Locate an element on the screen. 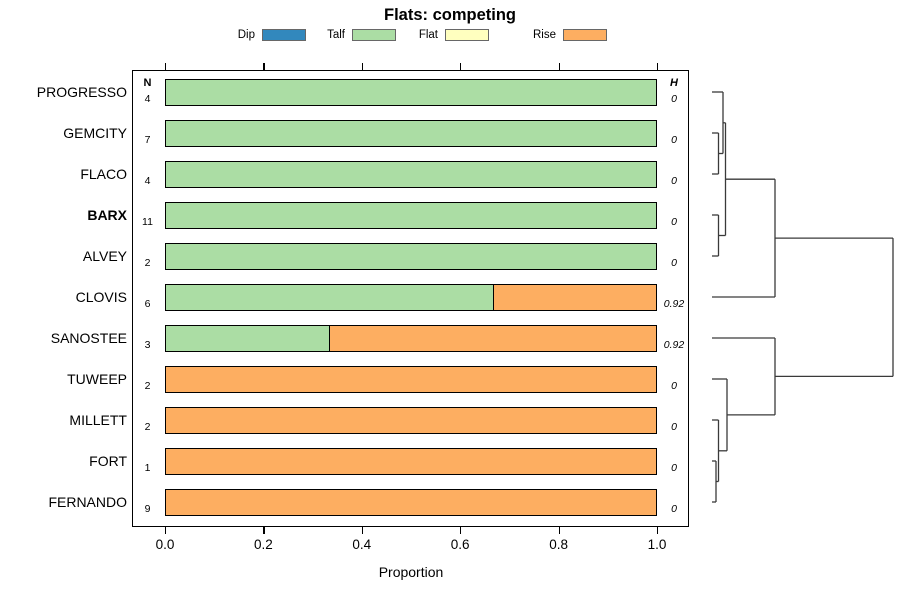 This screenshot has width=900, height=600. legend-item: Flat is located at coordinates (433, 34).